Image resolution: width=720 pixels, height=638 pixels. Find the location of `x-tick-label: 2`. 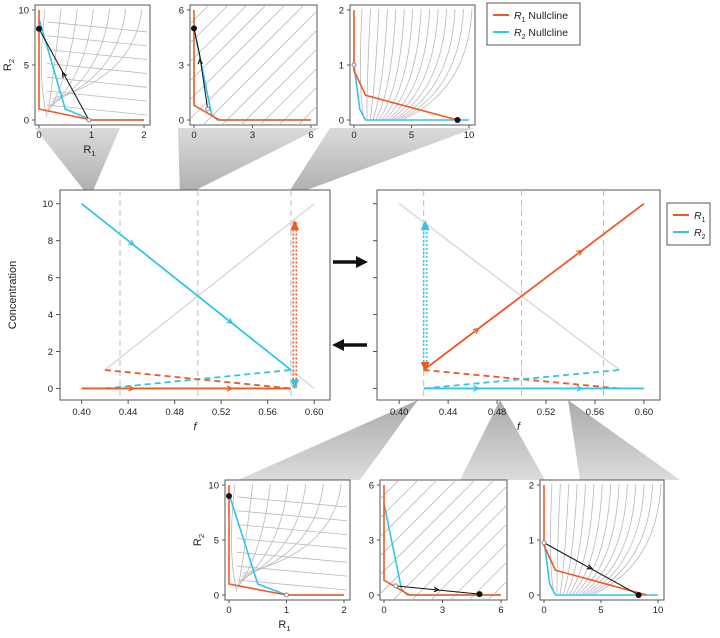

x-tick-label: 2 is located at coordinates (143, 135).